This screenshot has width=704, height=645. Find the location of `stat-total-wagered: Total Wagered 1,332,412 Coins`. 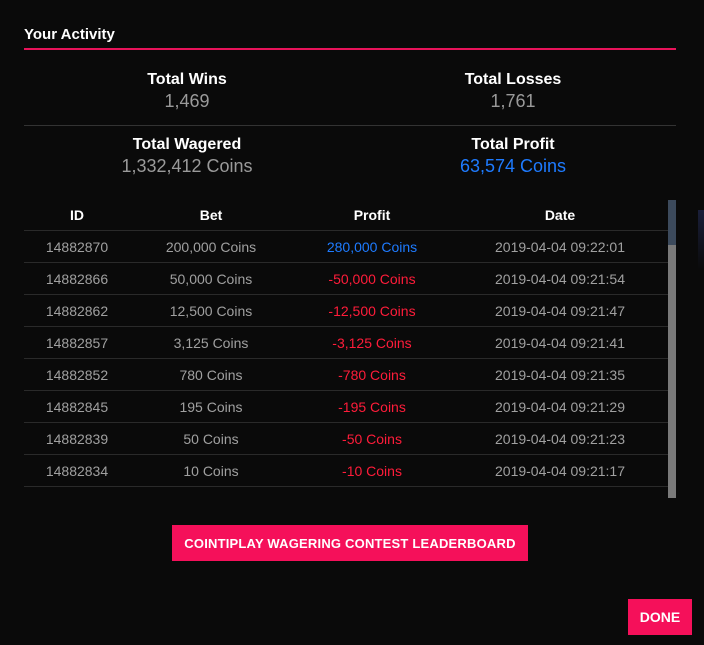

stat-total-wagered: Total Wagered 1,332,412 Coins is located at coordinates (187, 160).